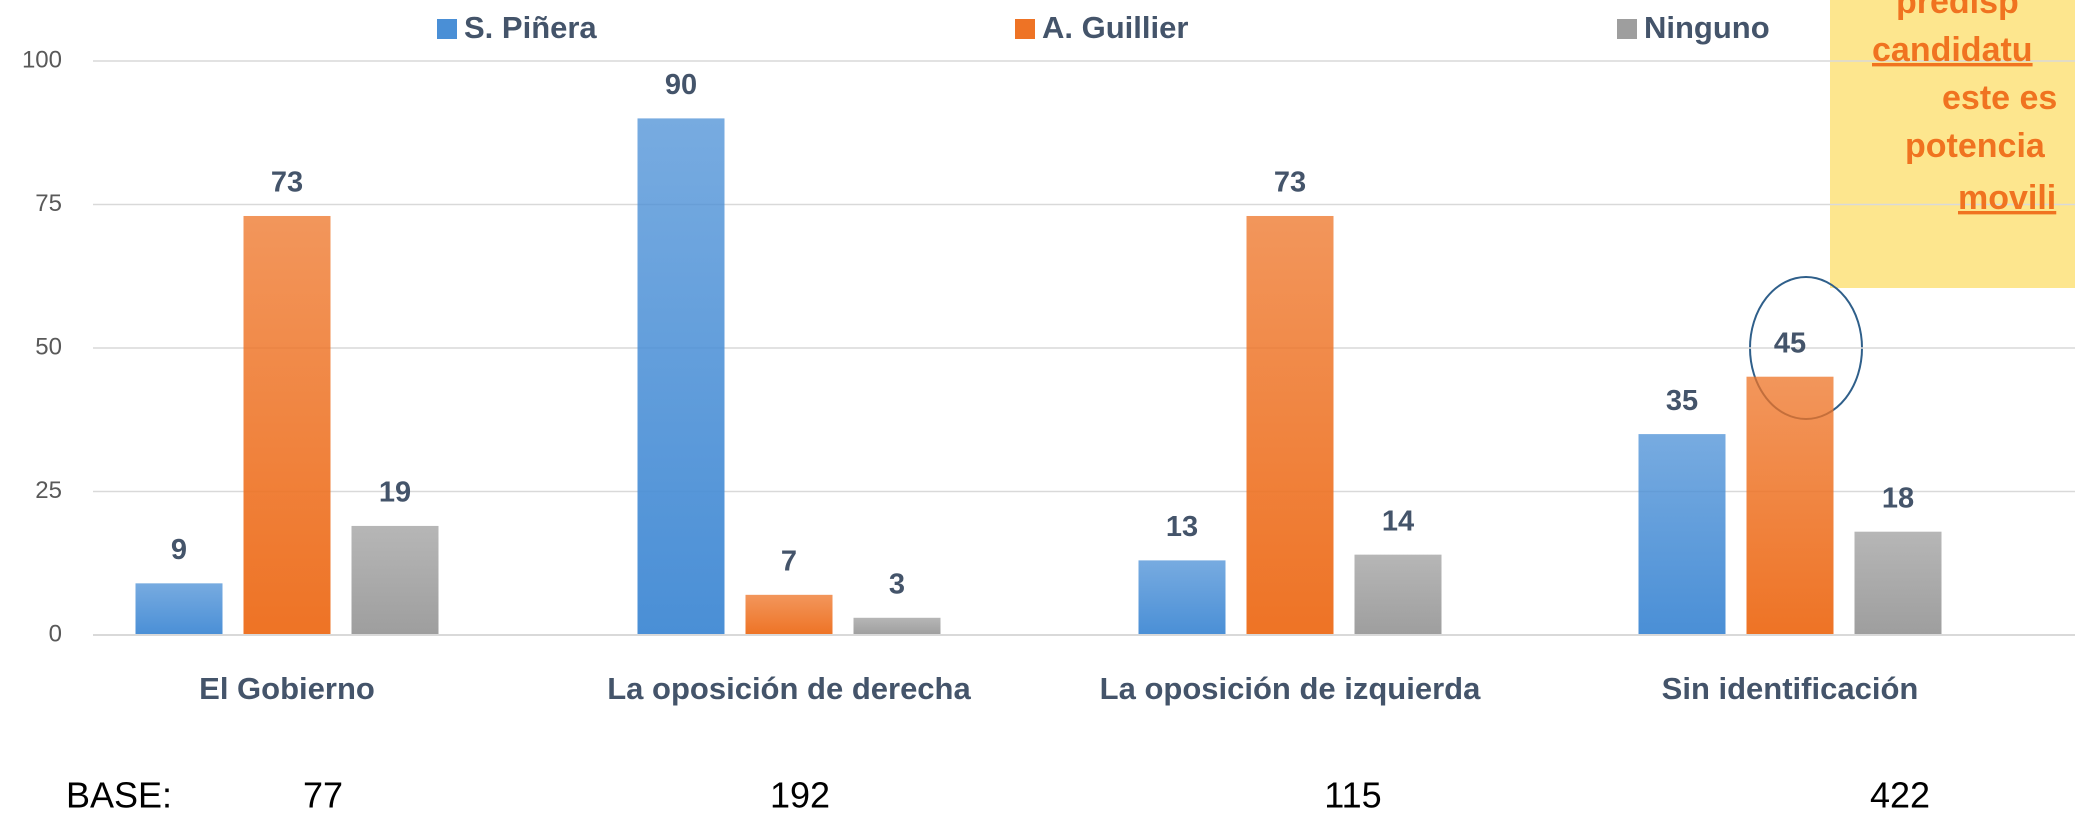  I want to click on base-label: BASE:, so click(119, 795).